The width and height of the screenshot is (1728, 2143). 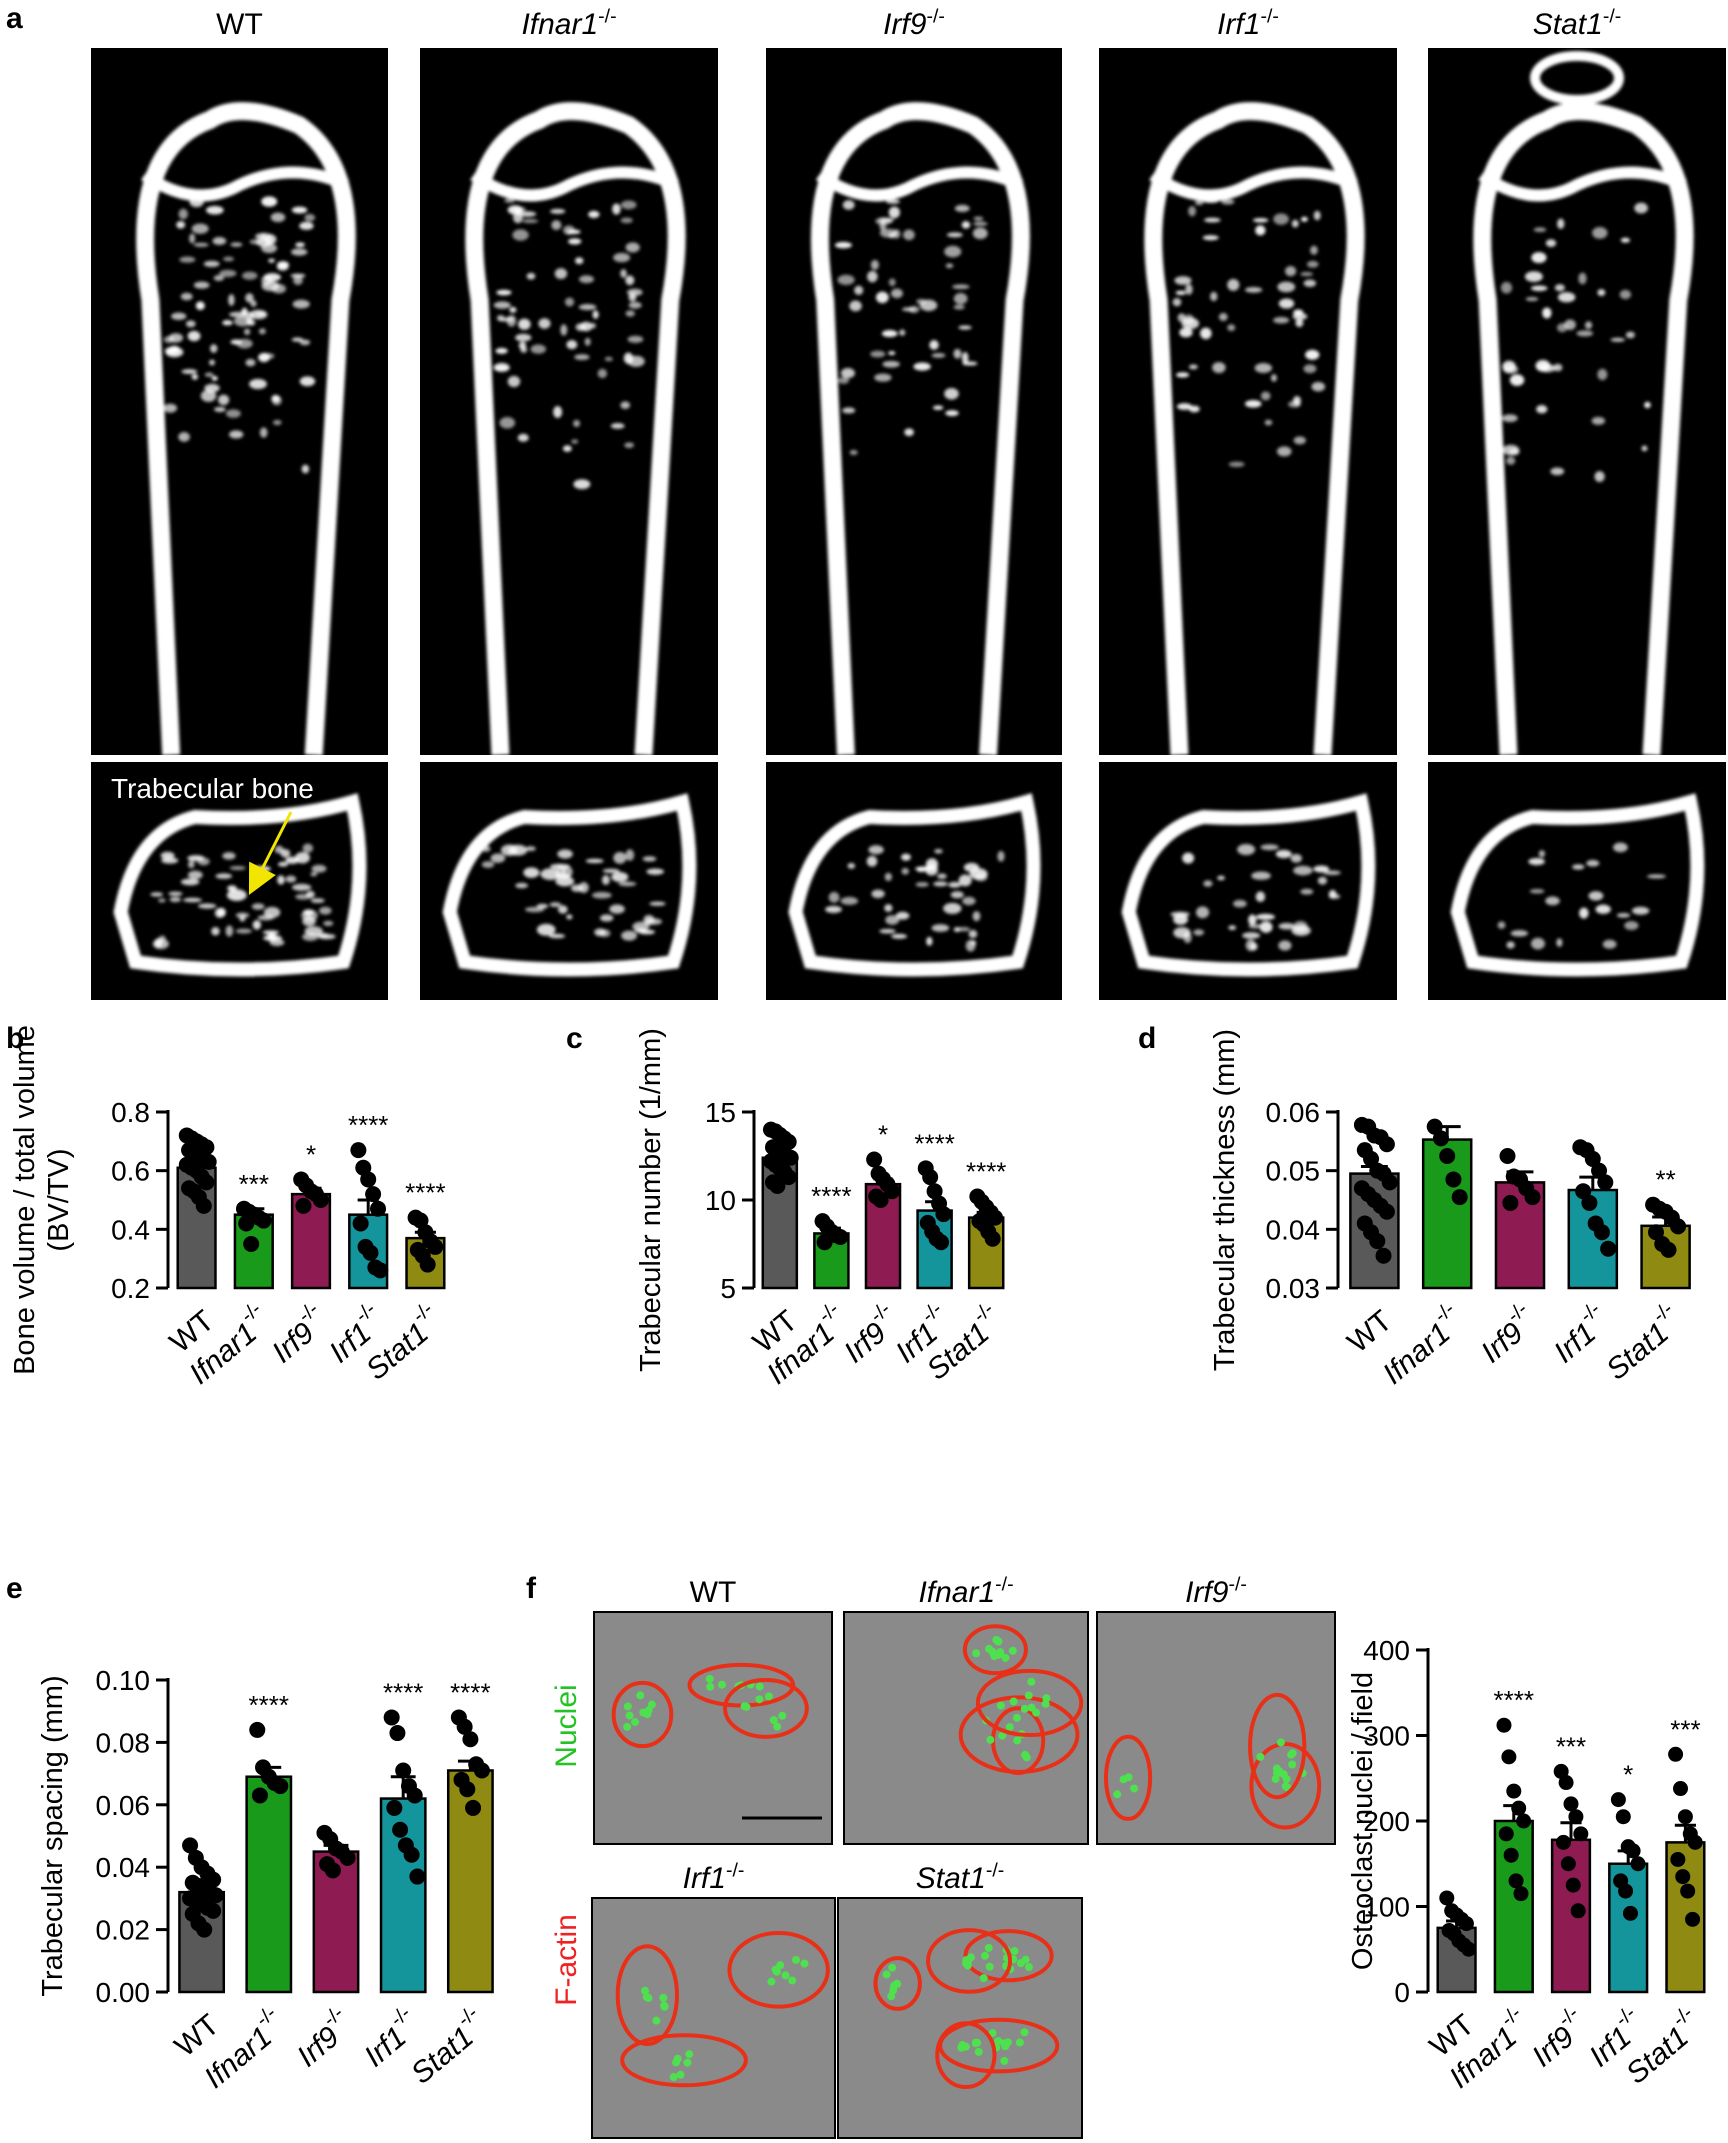 I want to click on panel-b-letter: b, so click(x=15, y=1038).